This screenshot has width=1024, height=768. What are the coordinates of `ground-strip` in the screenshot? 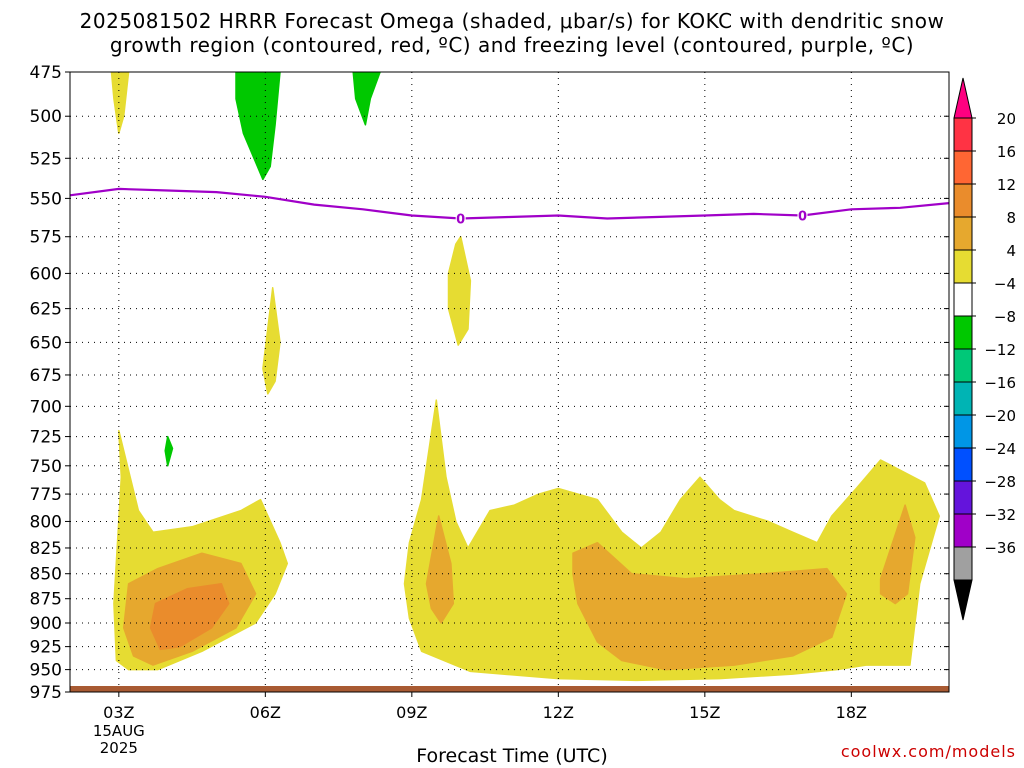 It's located at (509, 689).